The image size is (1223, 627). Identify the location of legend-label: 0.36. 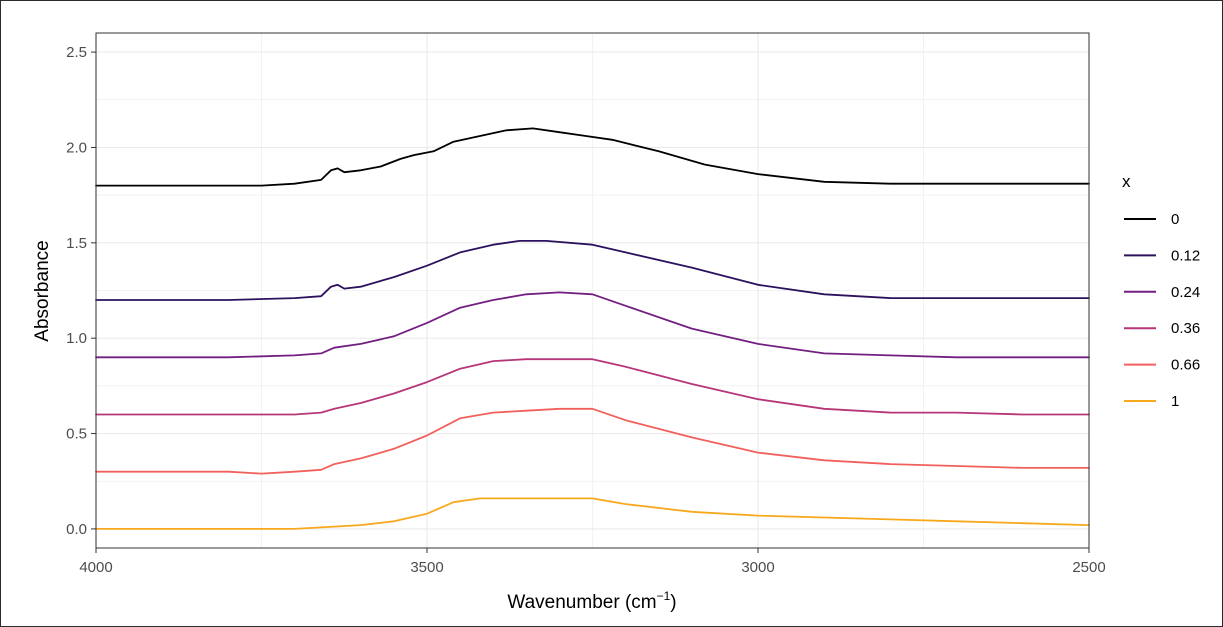
(1185, 328).